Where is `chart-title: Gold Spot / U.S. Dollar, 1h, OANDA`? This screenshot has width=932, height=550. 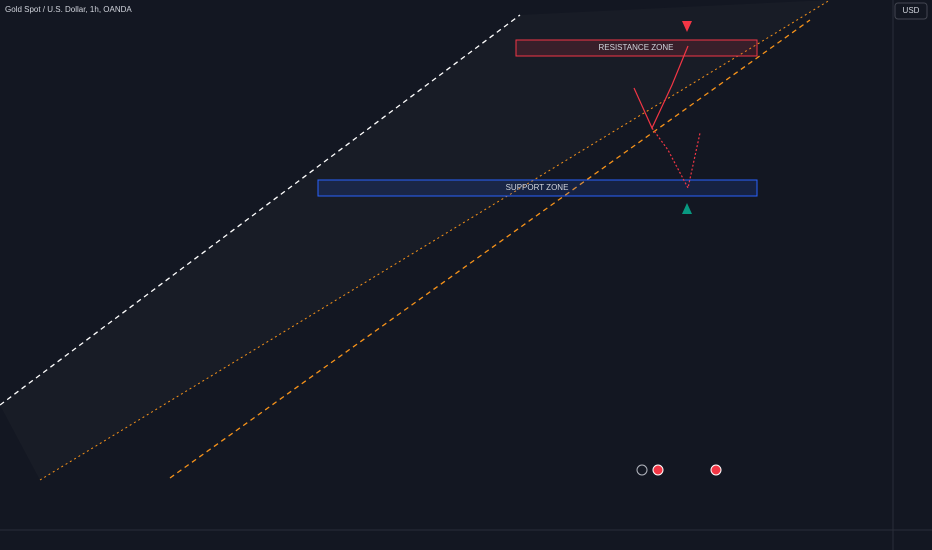
chart-title: Gold Spot / U.S. Dollar, 1h, OANDA is located at coordinates (68, 9).